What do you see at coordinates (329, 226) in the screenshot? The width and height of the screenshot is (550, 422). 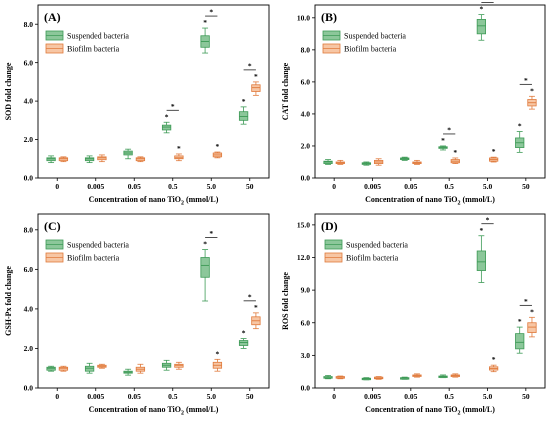 I see `panel-label: (D)` at bounding box center [329, 226].